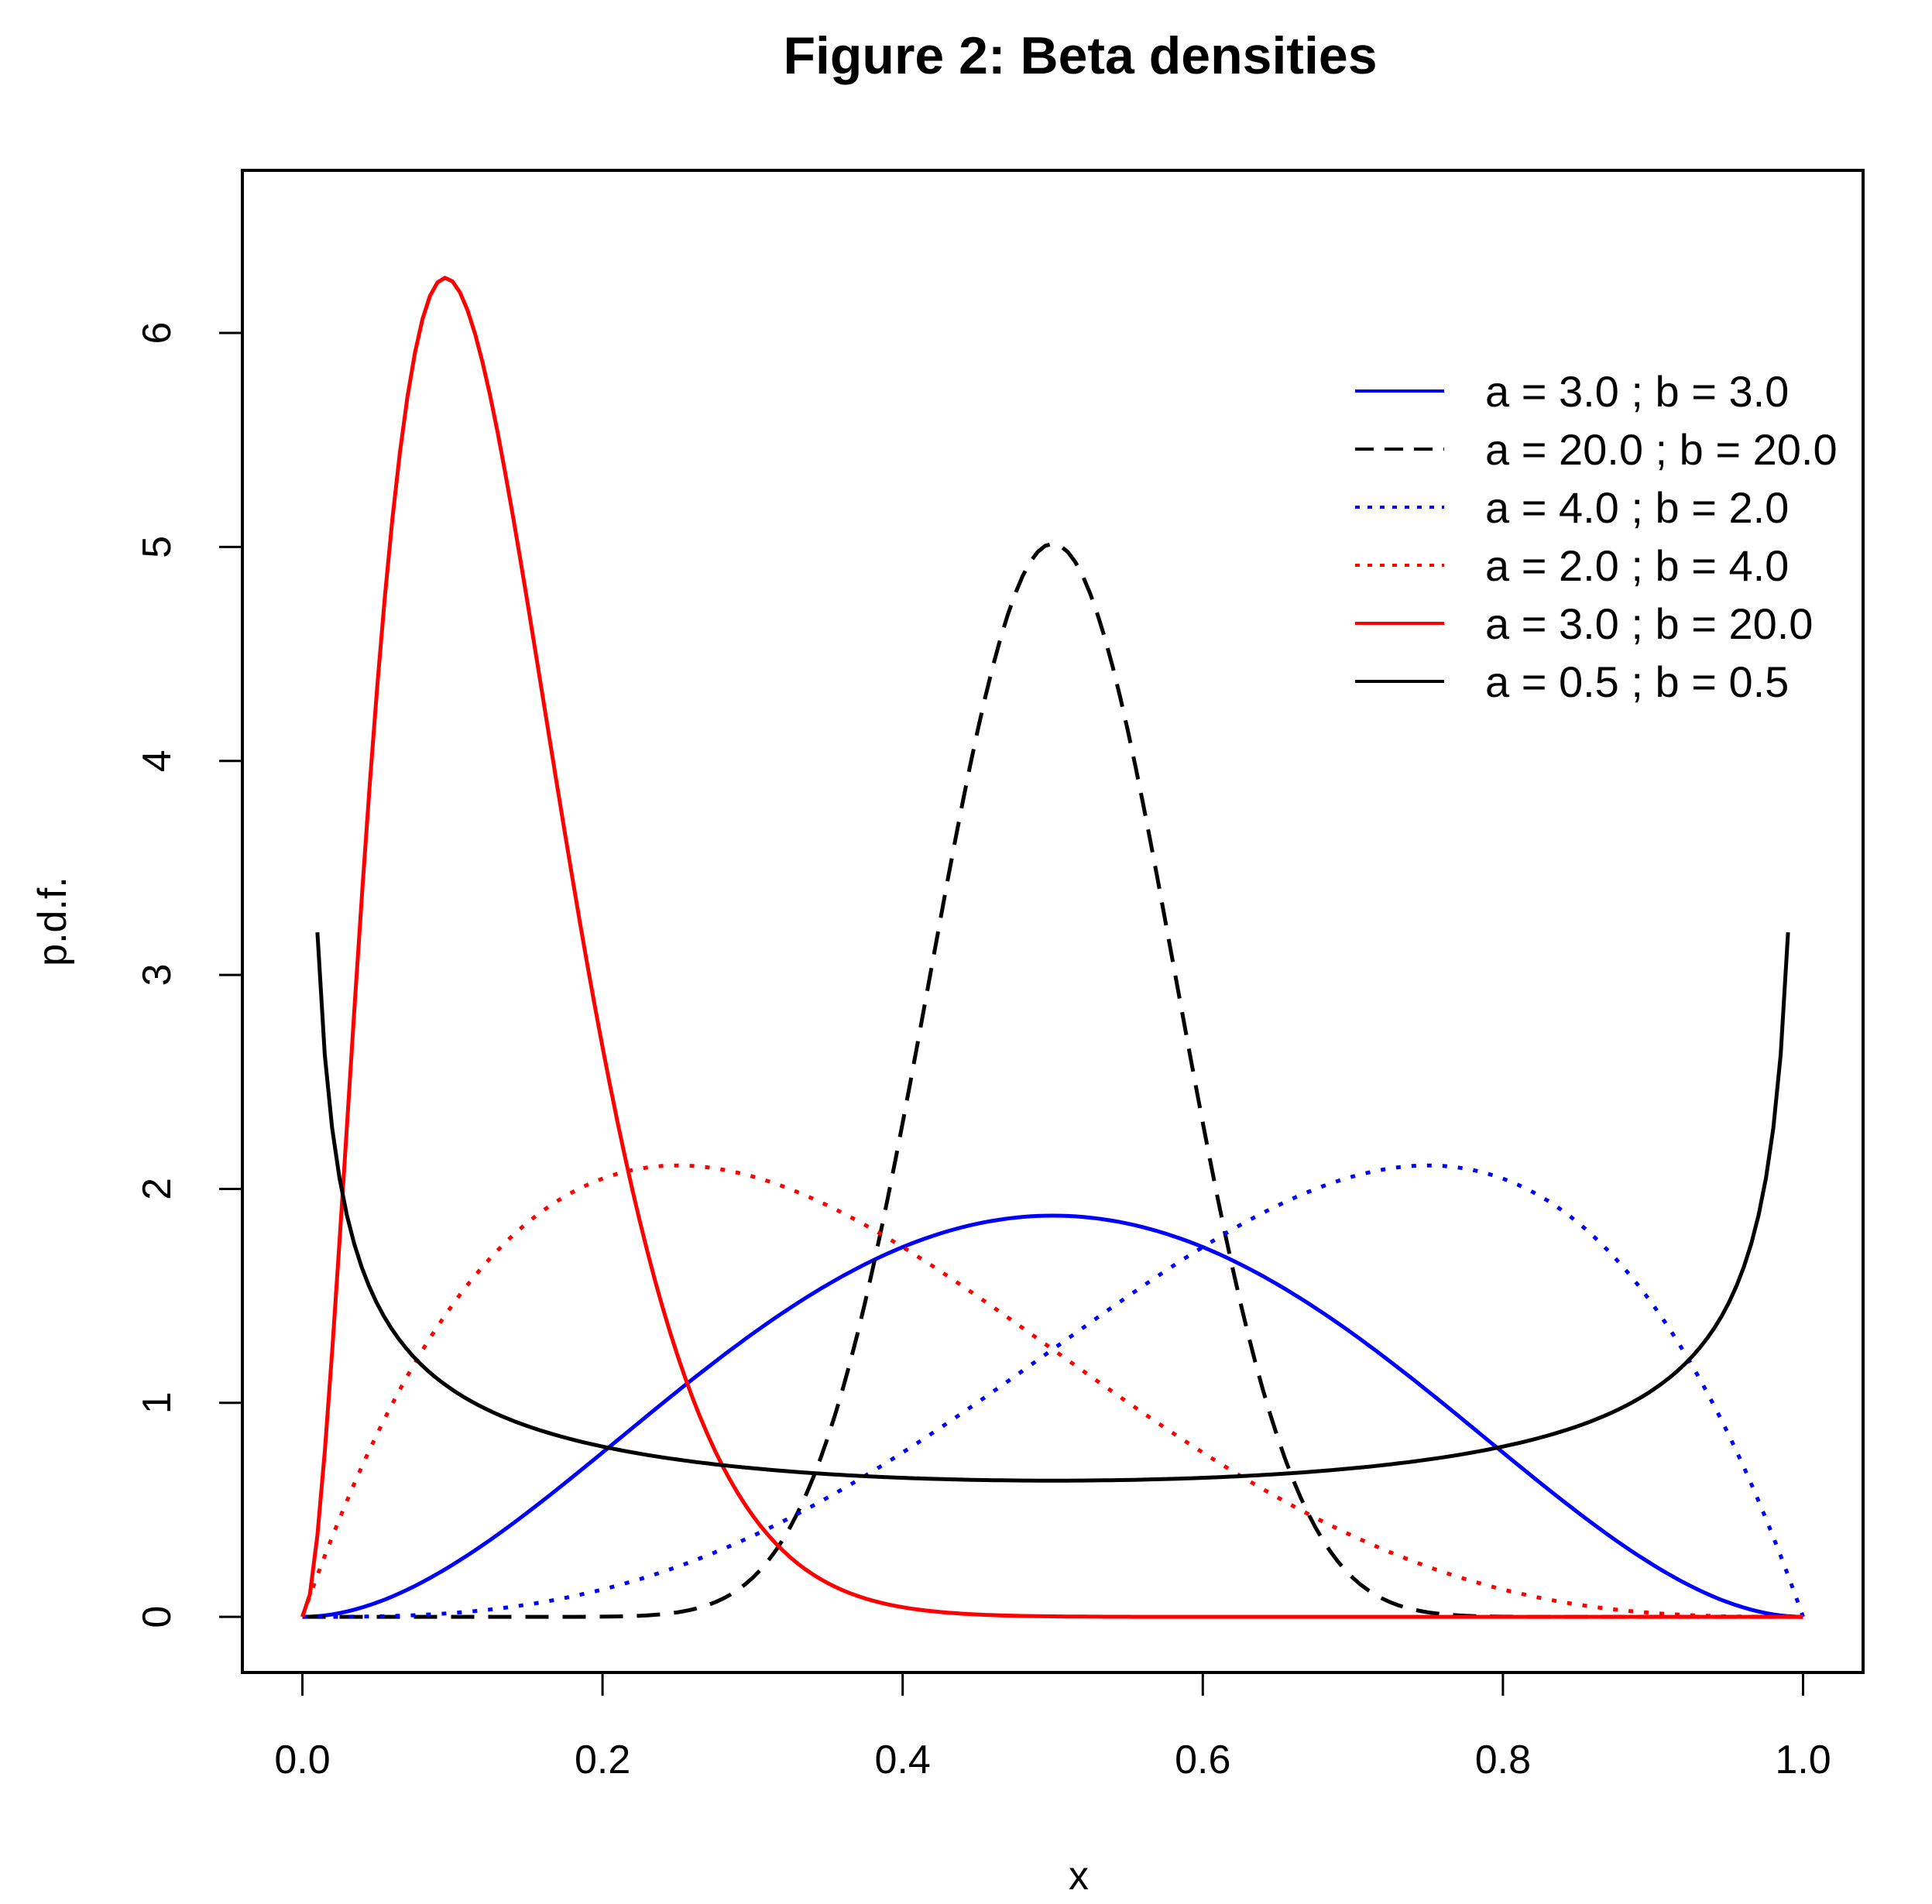  Describe the element at coordinates (1803, 1760) in the screenshot. I see `x-tick-label: 1.0` at that location.